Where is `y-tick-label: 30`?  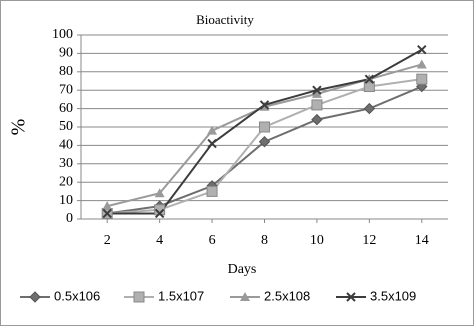
y-tick-label: 30 is located at coordinates (66, 163).